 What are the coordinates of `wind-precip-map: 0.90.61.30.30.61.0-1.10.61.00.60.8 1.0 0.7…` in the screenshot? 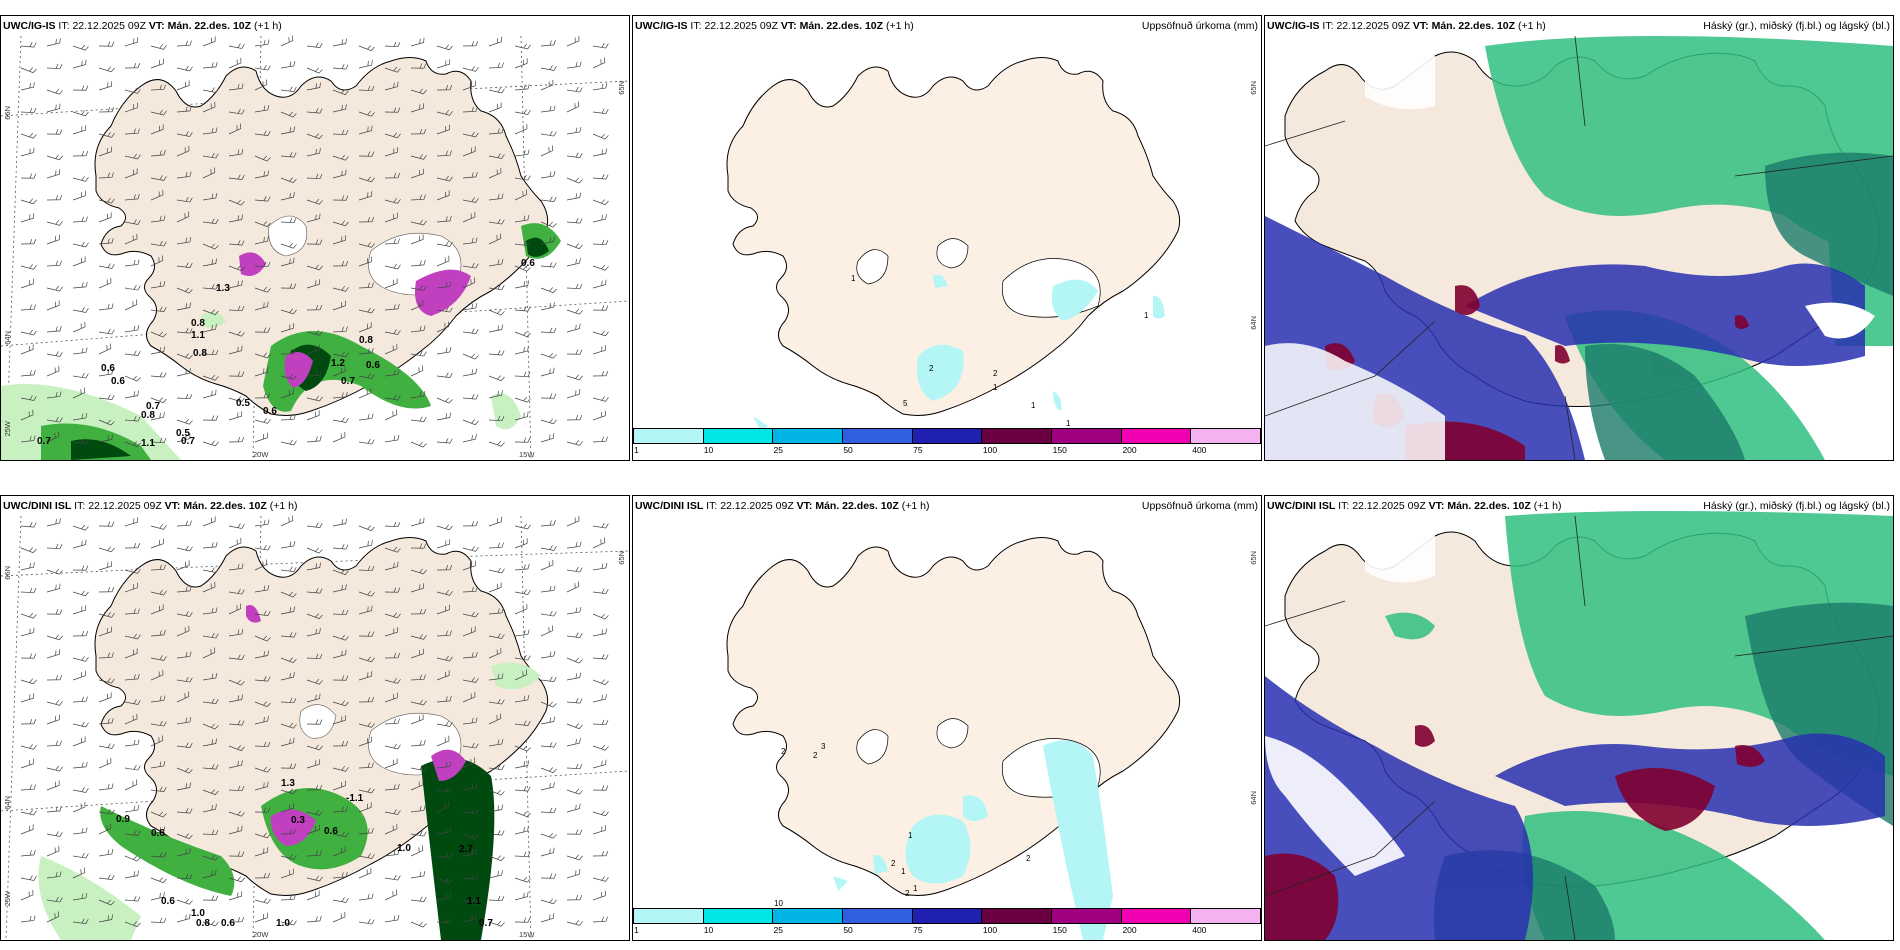 It's located at (315, 727).